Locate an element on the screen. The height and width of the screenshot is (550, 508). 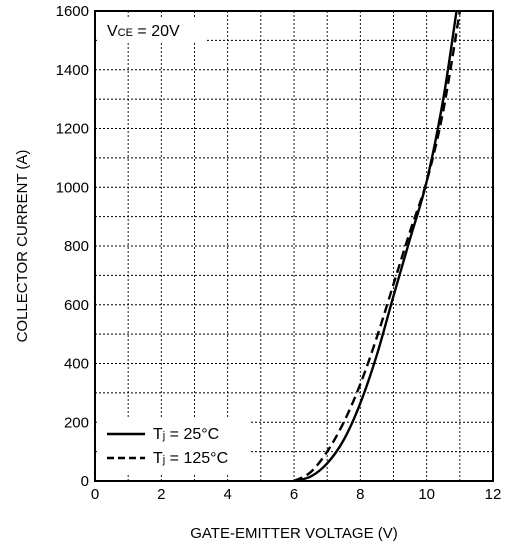
y-tick-label: 1200 is located at coordinates (72, 129).